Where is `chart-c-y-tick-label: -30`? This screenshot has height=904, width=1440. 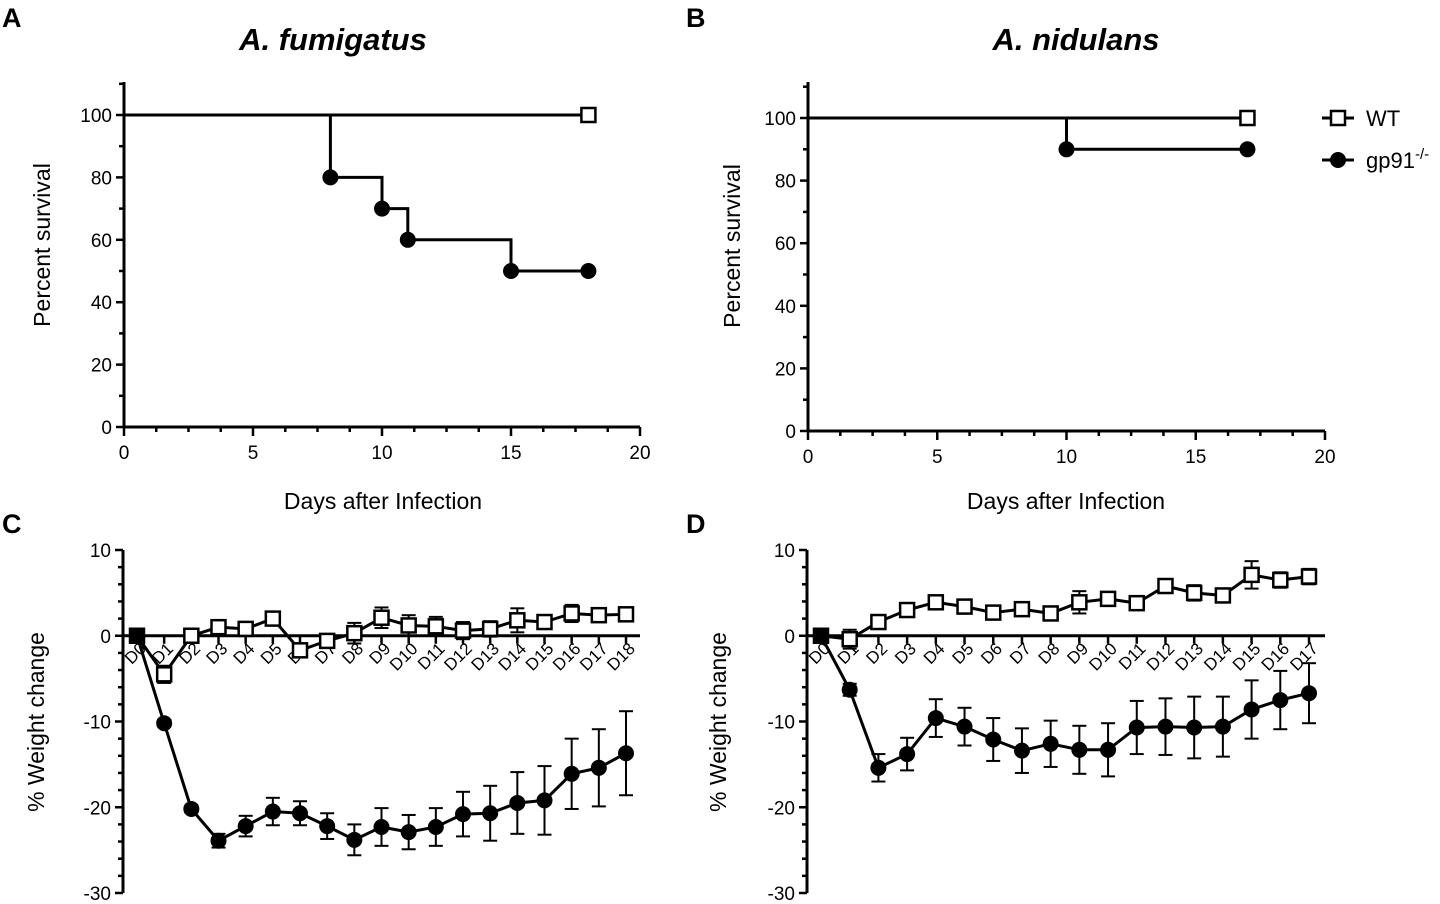
chart-c-y-tick-label: -30 is located at coordinates (97, 894).